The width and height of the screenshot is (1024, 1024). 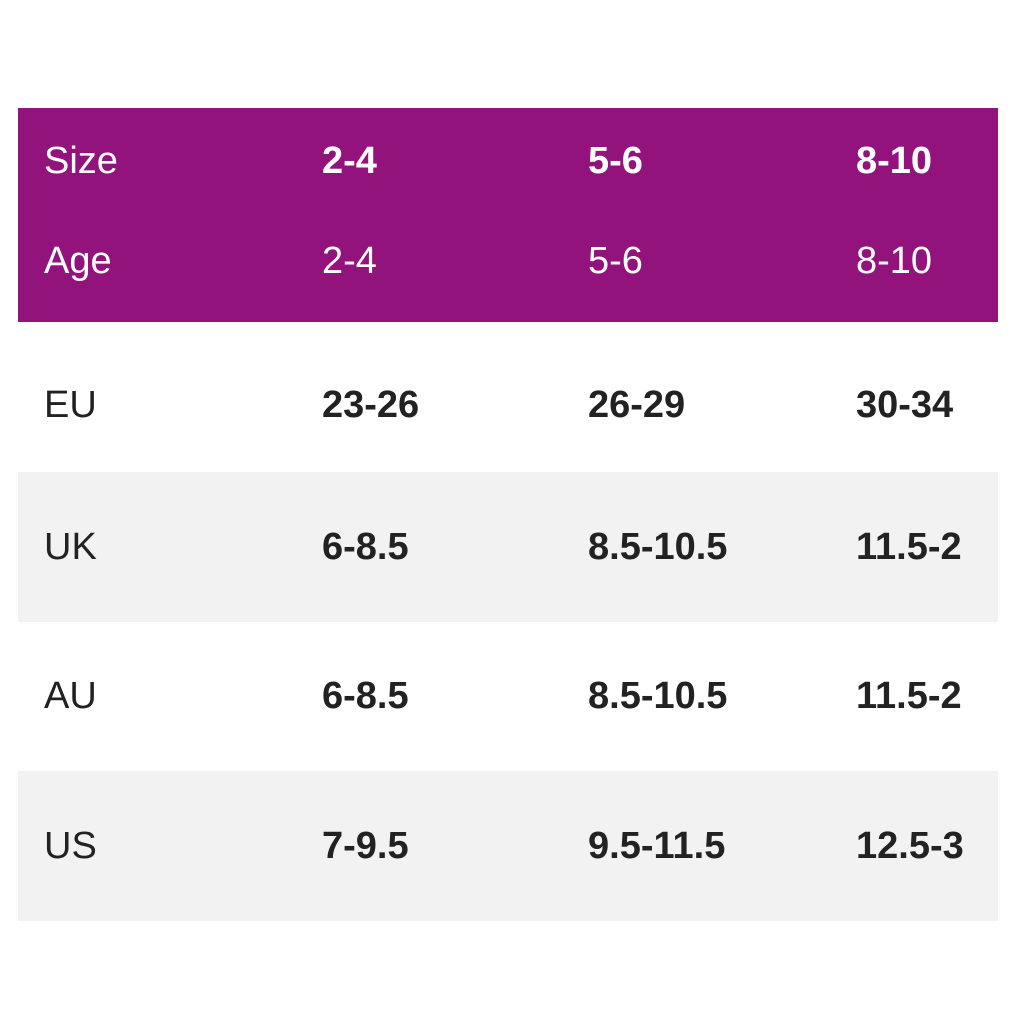 What do you see at coordinates (78, 260) in the screenshot?
I see `header-cell: Age` at bounding box center [78, 260].